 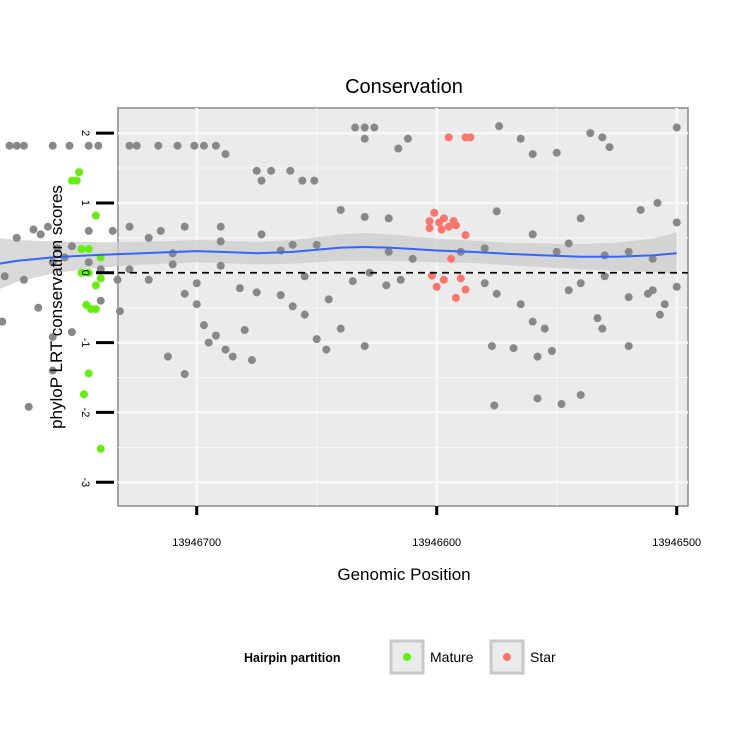 I want to click on y-tick-label: 2, so click(x=85, y=133).